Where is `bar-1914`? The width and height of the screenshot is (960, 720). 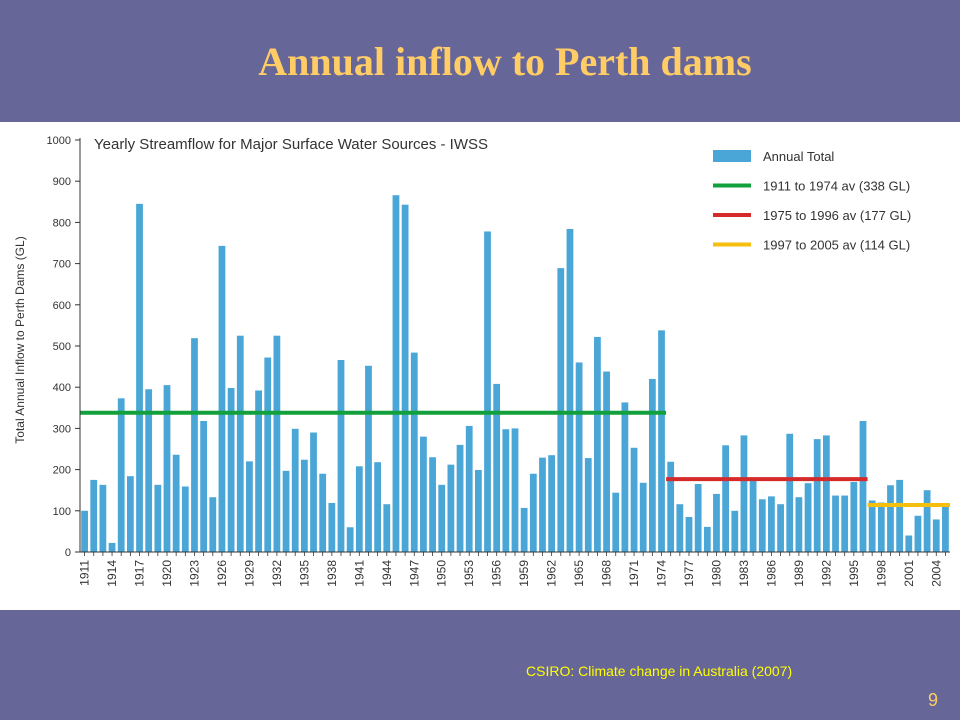 bar-1914 is located at coordinates (112, 547).